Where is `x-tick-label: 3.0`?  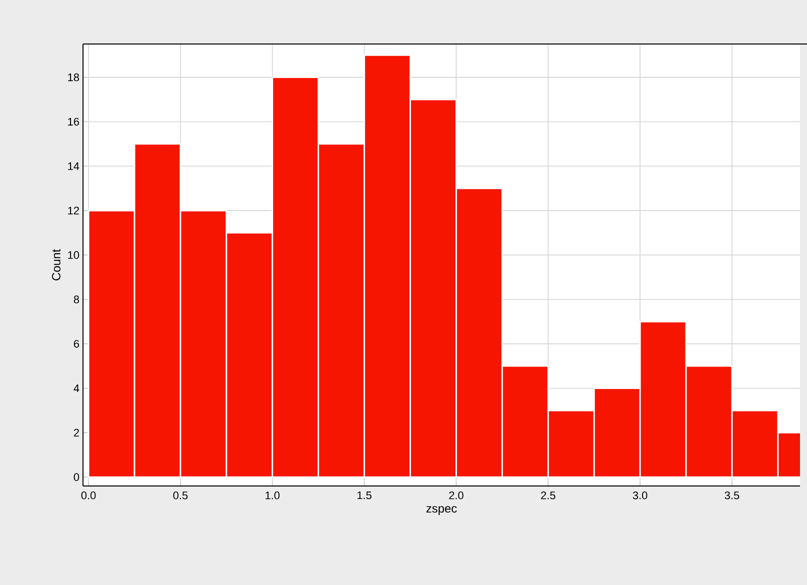 x-tick-label: 3.0 is located at coordinates (640, 496).